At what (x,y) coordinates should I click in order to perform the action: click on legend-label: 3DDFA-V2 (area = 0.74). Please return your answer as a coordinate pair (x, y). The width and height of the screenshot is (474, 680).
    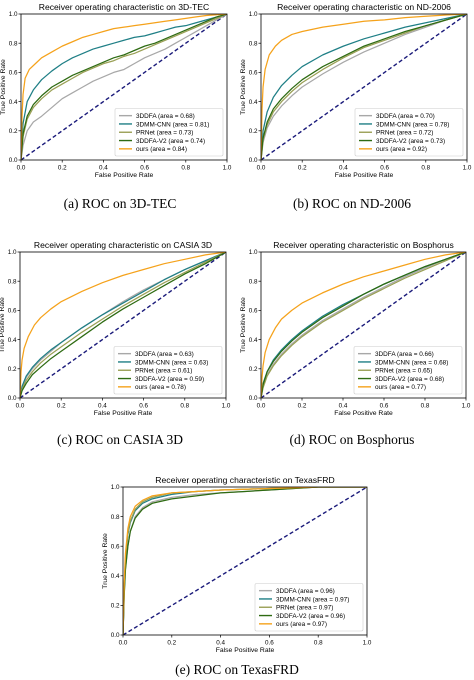
    Looking at the image, I should click on (170, 141).